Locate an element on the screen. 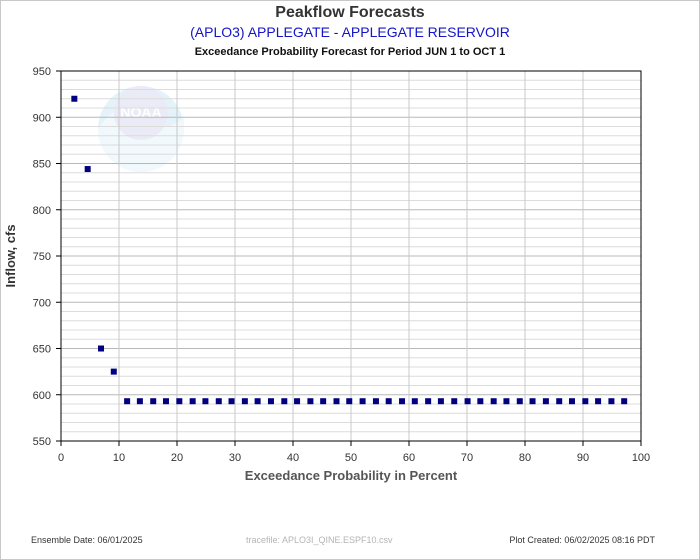 Image resolution: width=700 pixels, height=560 pixels. x-axis-label: Exceedance Probability in Percent is located at coordinates (351, 475).